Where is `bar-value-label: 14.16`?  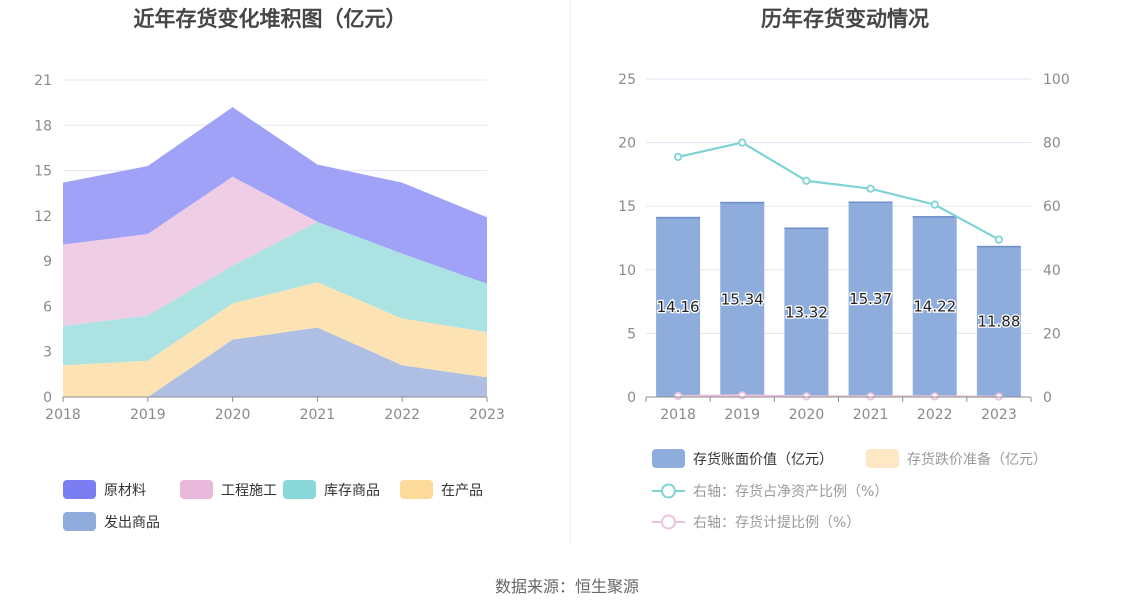 bar-value-label: 14.16 is located at coordinates (678, 307).